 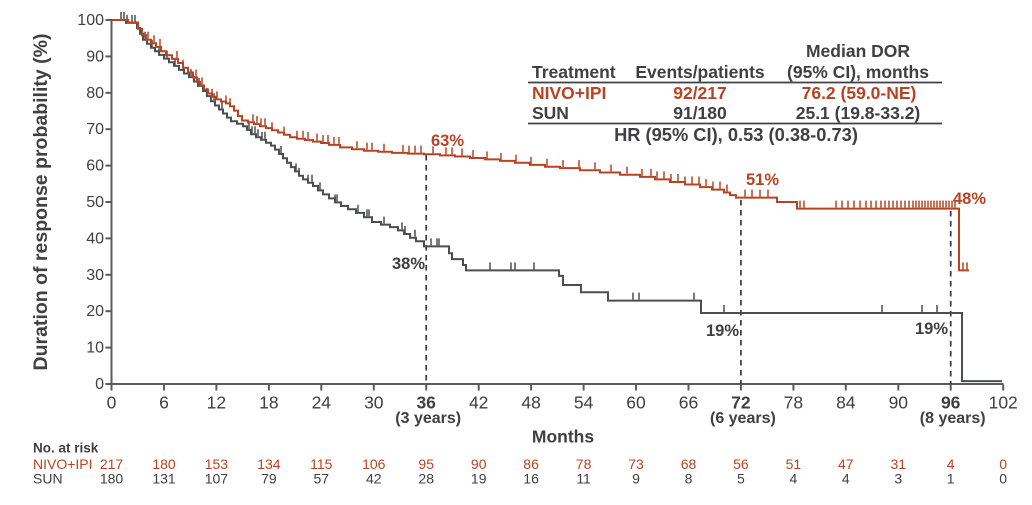 What do you see at coordinates (95, 93) in the screenshot?
I see `svg-text: 80` at bounding box center [95, 93].